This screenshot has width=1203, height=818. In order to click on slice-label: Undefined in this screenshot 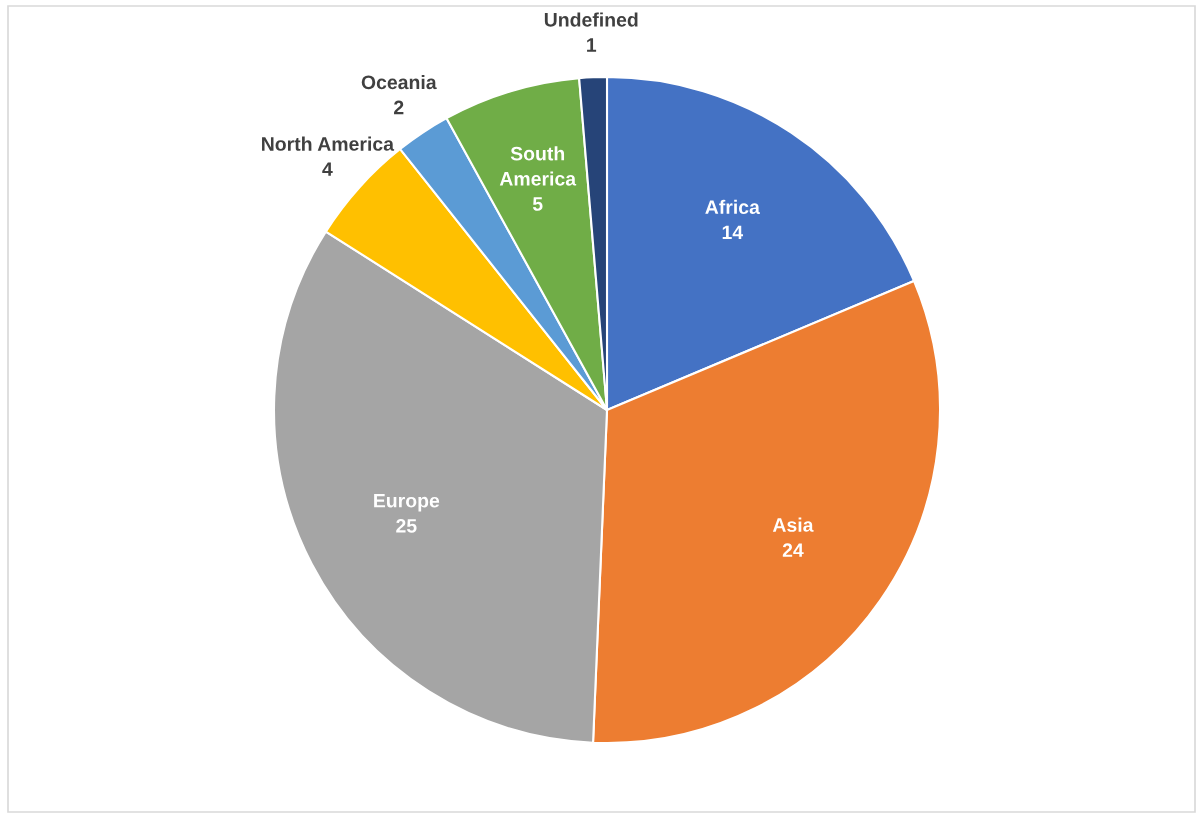, I will do `click(591, 19)`.